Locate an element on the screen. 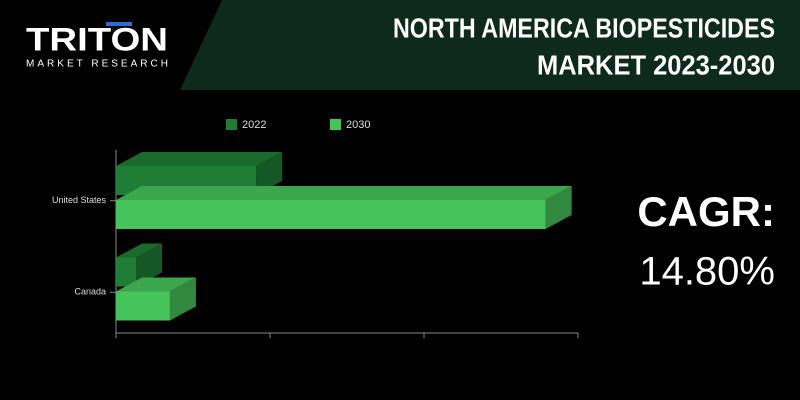 This screenshot has height=400, width=800. logo-name: TRITON is located at coordinates (97, 39).